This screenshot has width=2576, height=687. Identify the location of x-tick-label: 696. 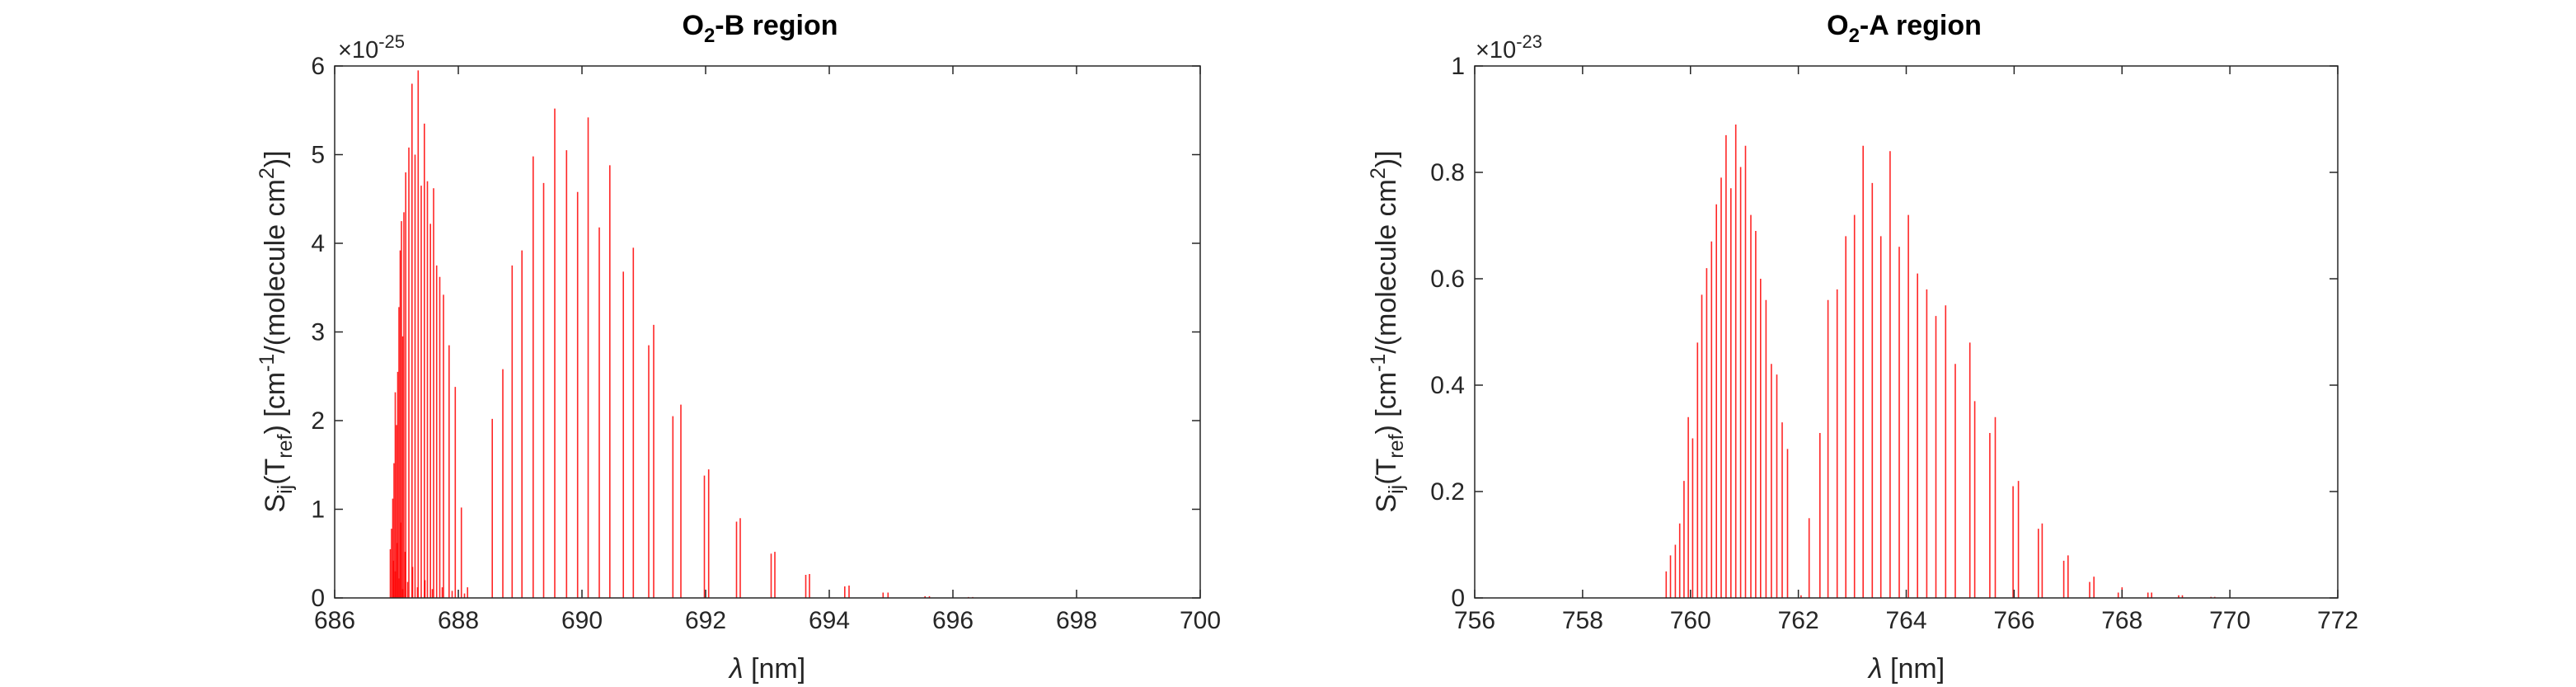
(953, 620).